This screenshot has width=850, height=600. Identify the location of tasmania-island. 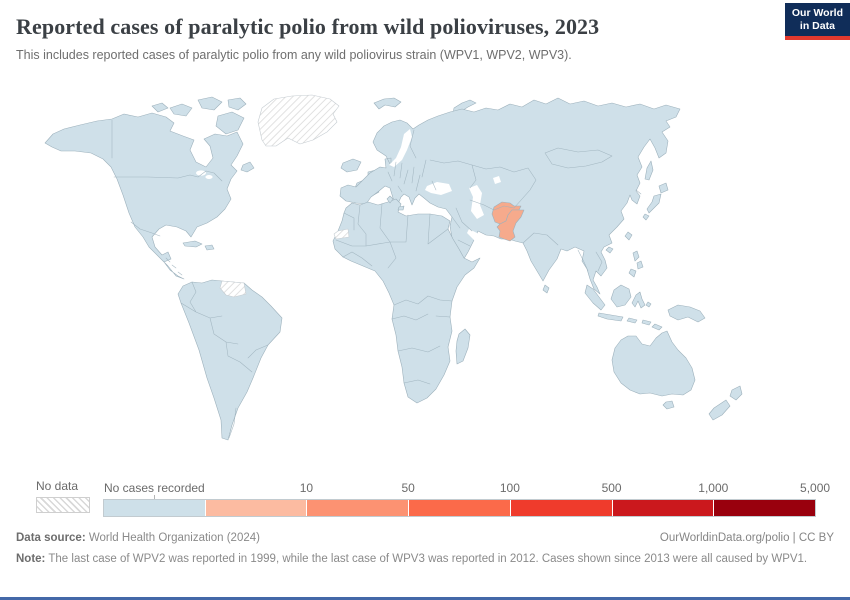
(668, 405).